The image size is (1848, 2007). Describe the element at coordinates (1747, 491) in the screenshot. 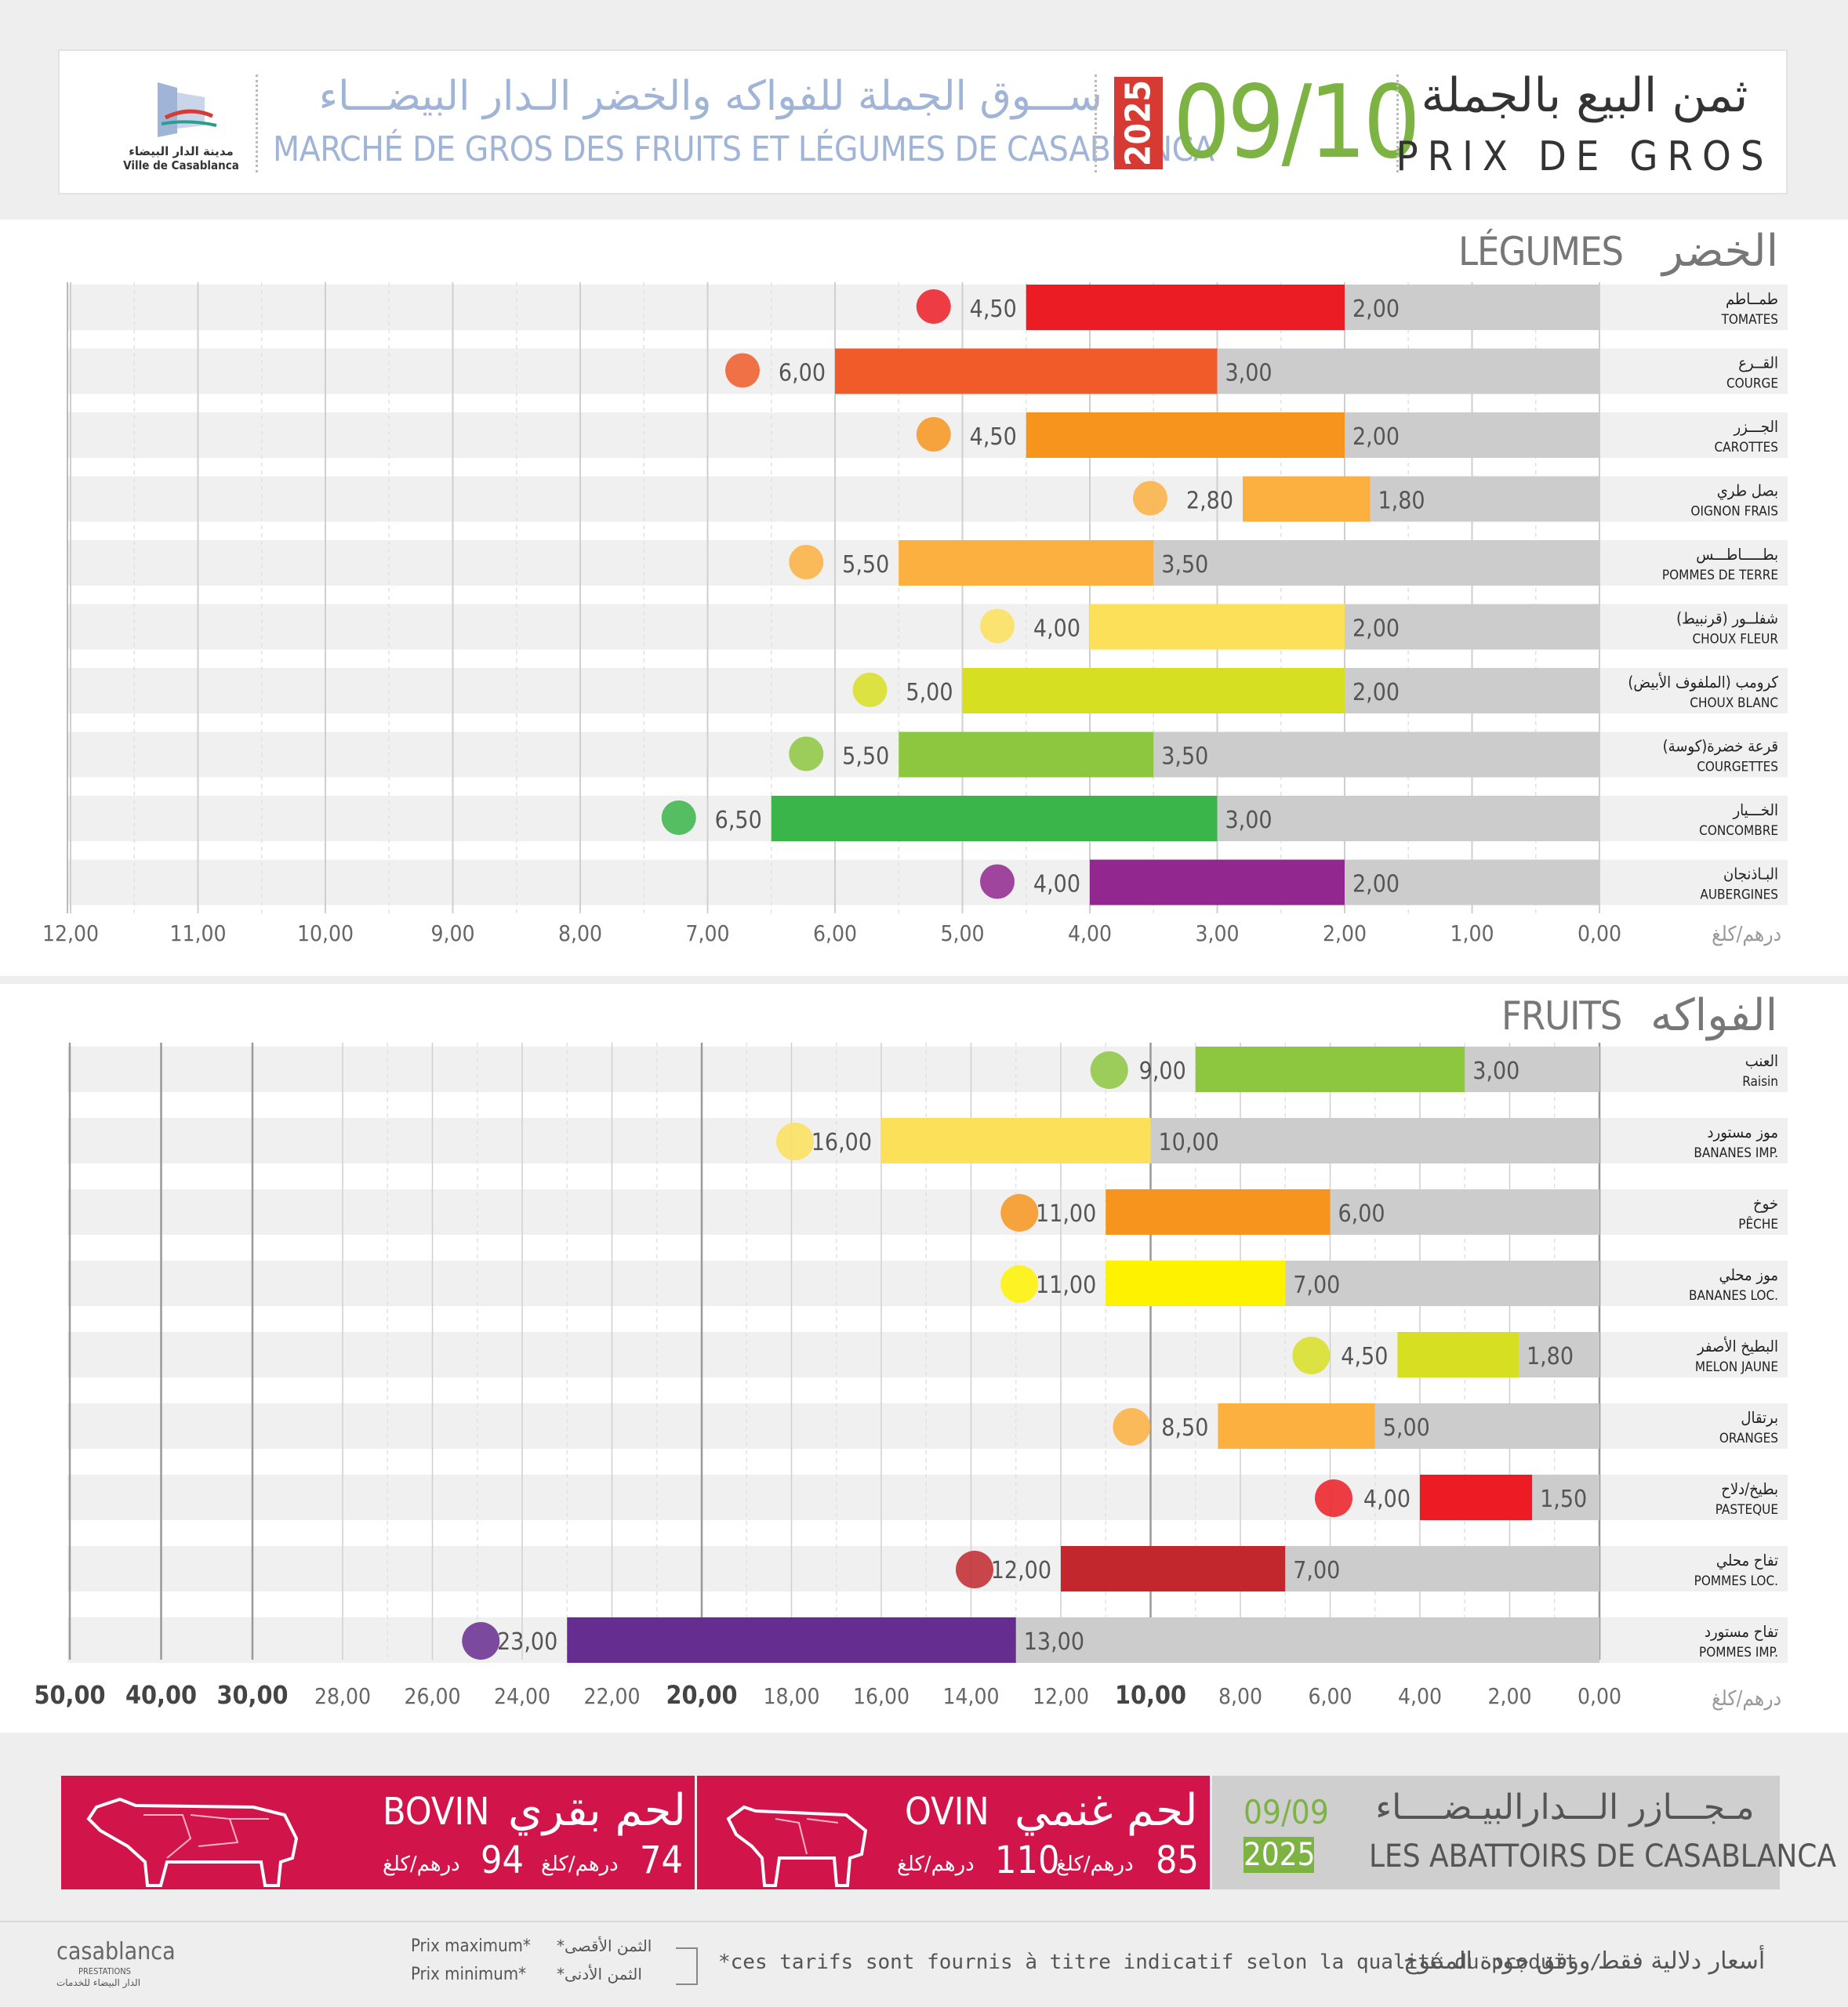

I see `category-ar: بصل طري` at that location.